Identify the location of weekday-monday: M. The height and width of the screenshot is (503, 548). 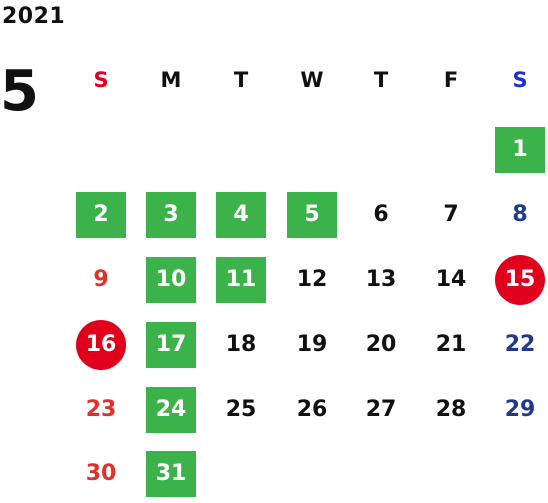
(171, 80).